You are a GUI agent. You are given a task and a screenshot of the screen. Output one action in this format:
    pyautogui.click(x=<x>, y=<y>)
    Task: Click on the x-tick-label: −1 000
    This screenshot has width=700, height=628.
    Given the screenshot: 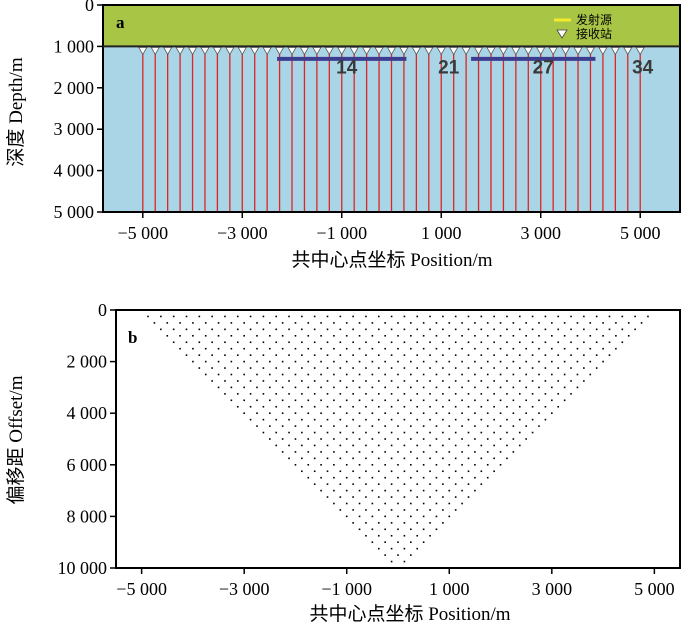 What is the action you would take?
    pyautogui.click(x=341, y=233)
    